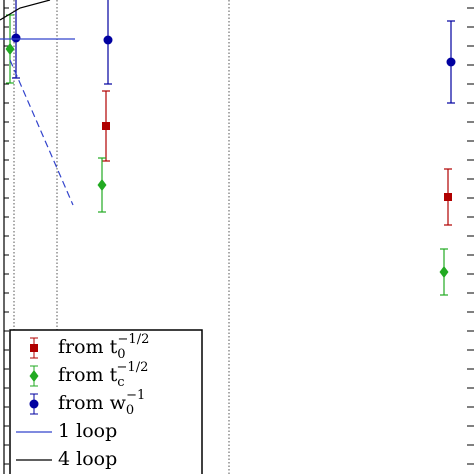 This screenshot has height=474, width=474. I want to click on legend-box, so click(106, 401).